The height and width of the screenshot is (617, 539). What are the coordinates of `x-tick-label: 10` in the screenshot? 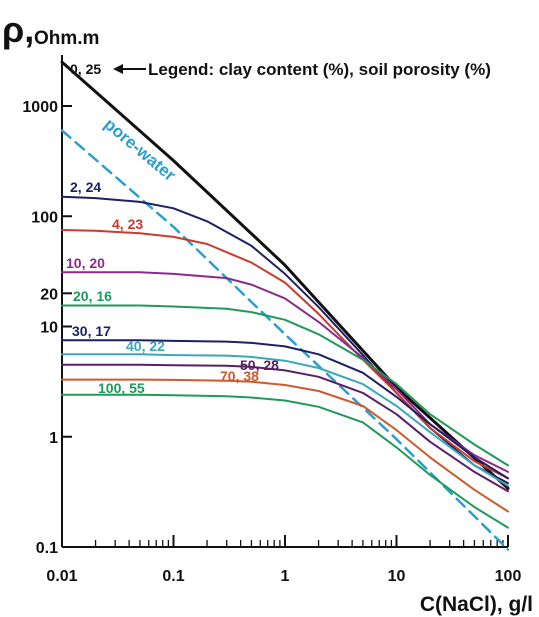 It's located at (397, 576).